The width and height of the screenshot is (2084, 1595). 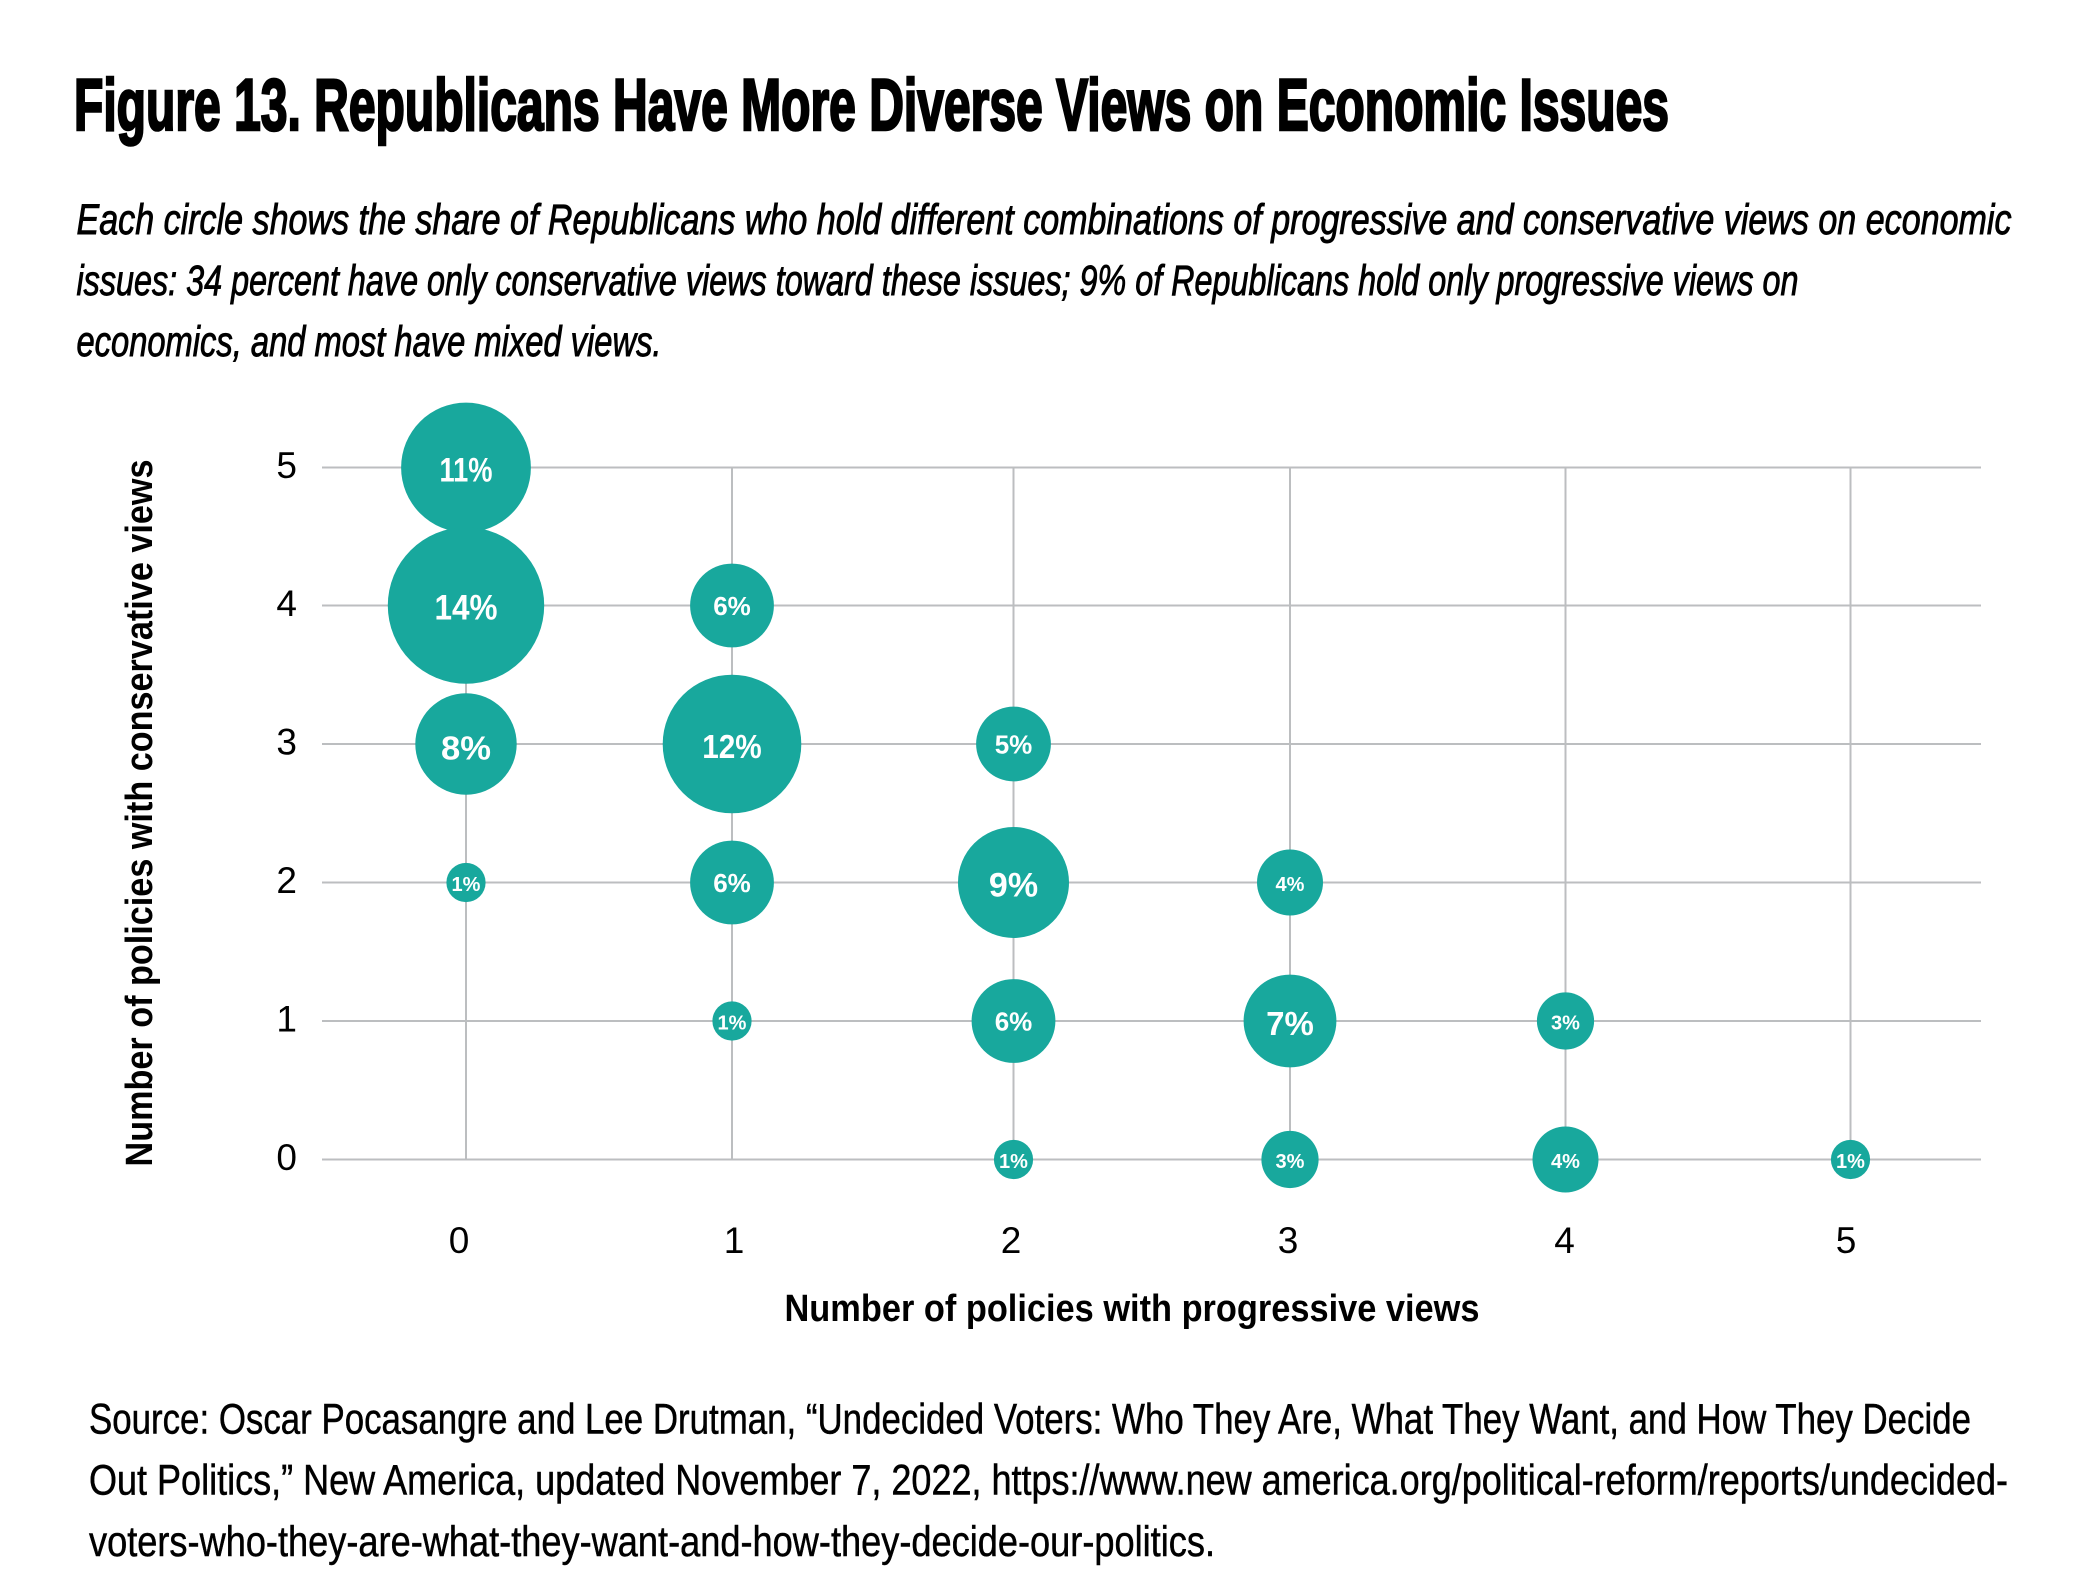 I want to click on svg-text: 14%, so click(x=466, y=608).